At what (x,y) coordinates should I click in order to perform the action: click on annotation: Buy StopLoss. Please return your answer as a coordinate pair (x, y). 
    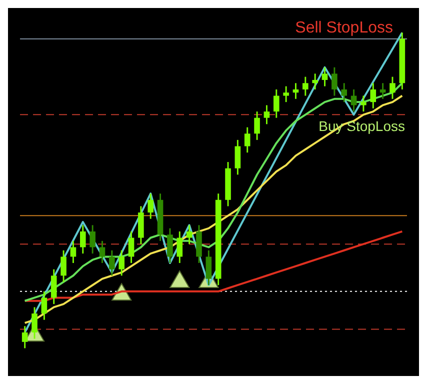
    Looking at the image, I should click on (361, 126).